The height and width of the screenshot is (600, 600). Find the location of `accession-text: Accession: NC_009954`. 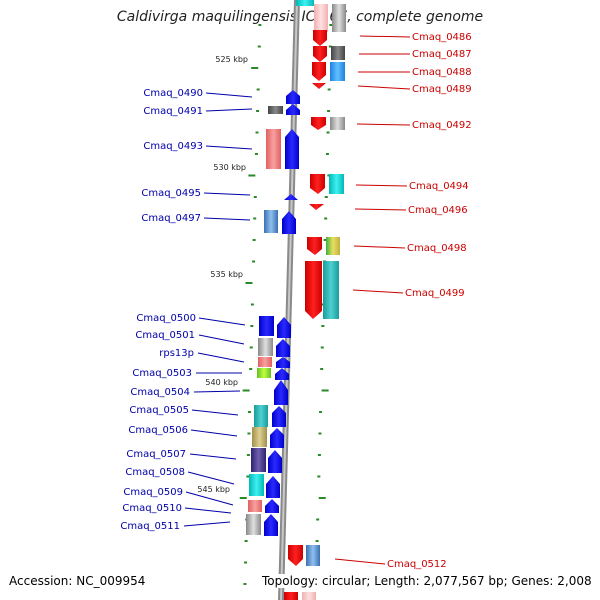

accession-text: Accession: NC_009954 is located at coordinates (77, 581).